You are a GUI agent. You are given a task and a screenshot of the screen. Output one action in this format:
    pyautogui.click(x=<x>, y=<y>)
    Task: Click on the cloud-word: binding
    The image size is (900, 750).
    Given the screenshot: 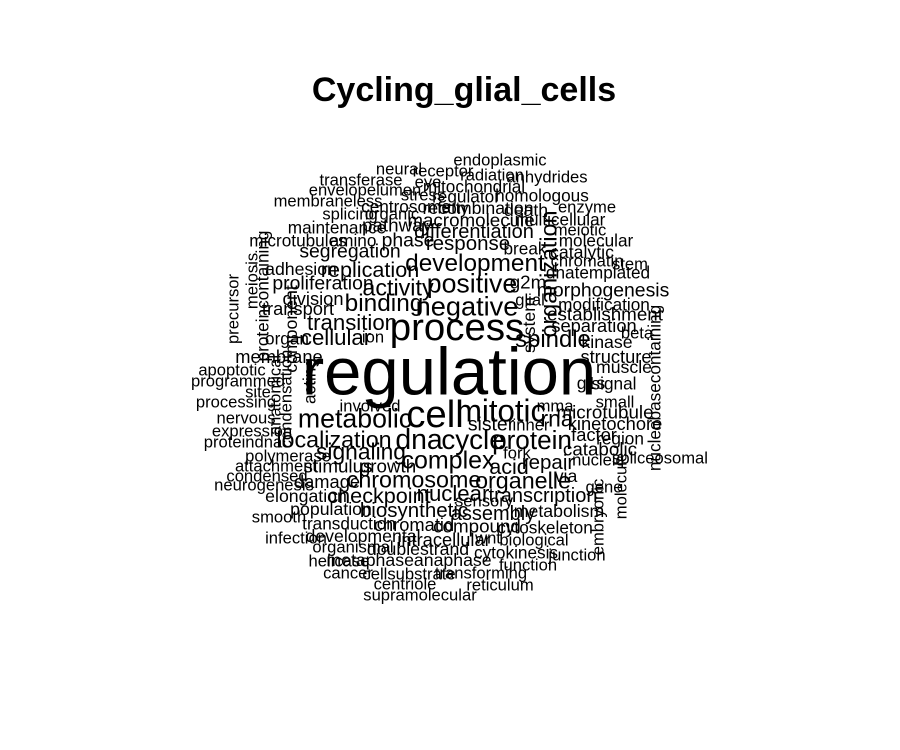 What is the action you would take?
    pyautogui.click(x=384, y=303)
    